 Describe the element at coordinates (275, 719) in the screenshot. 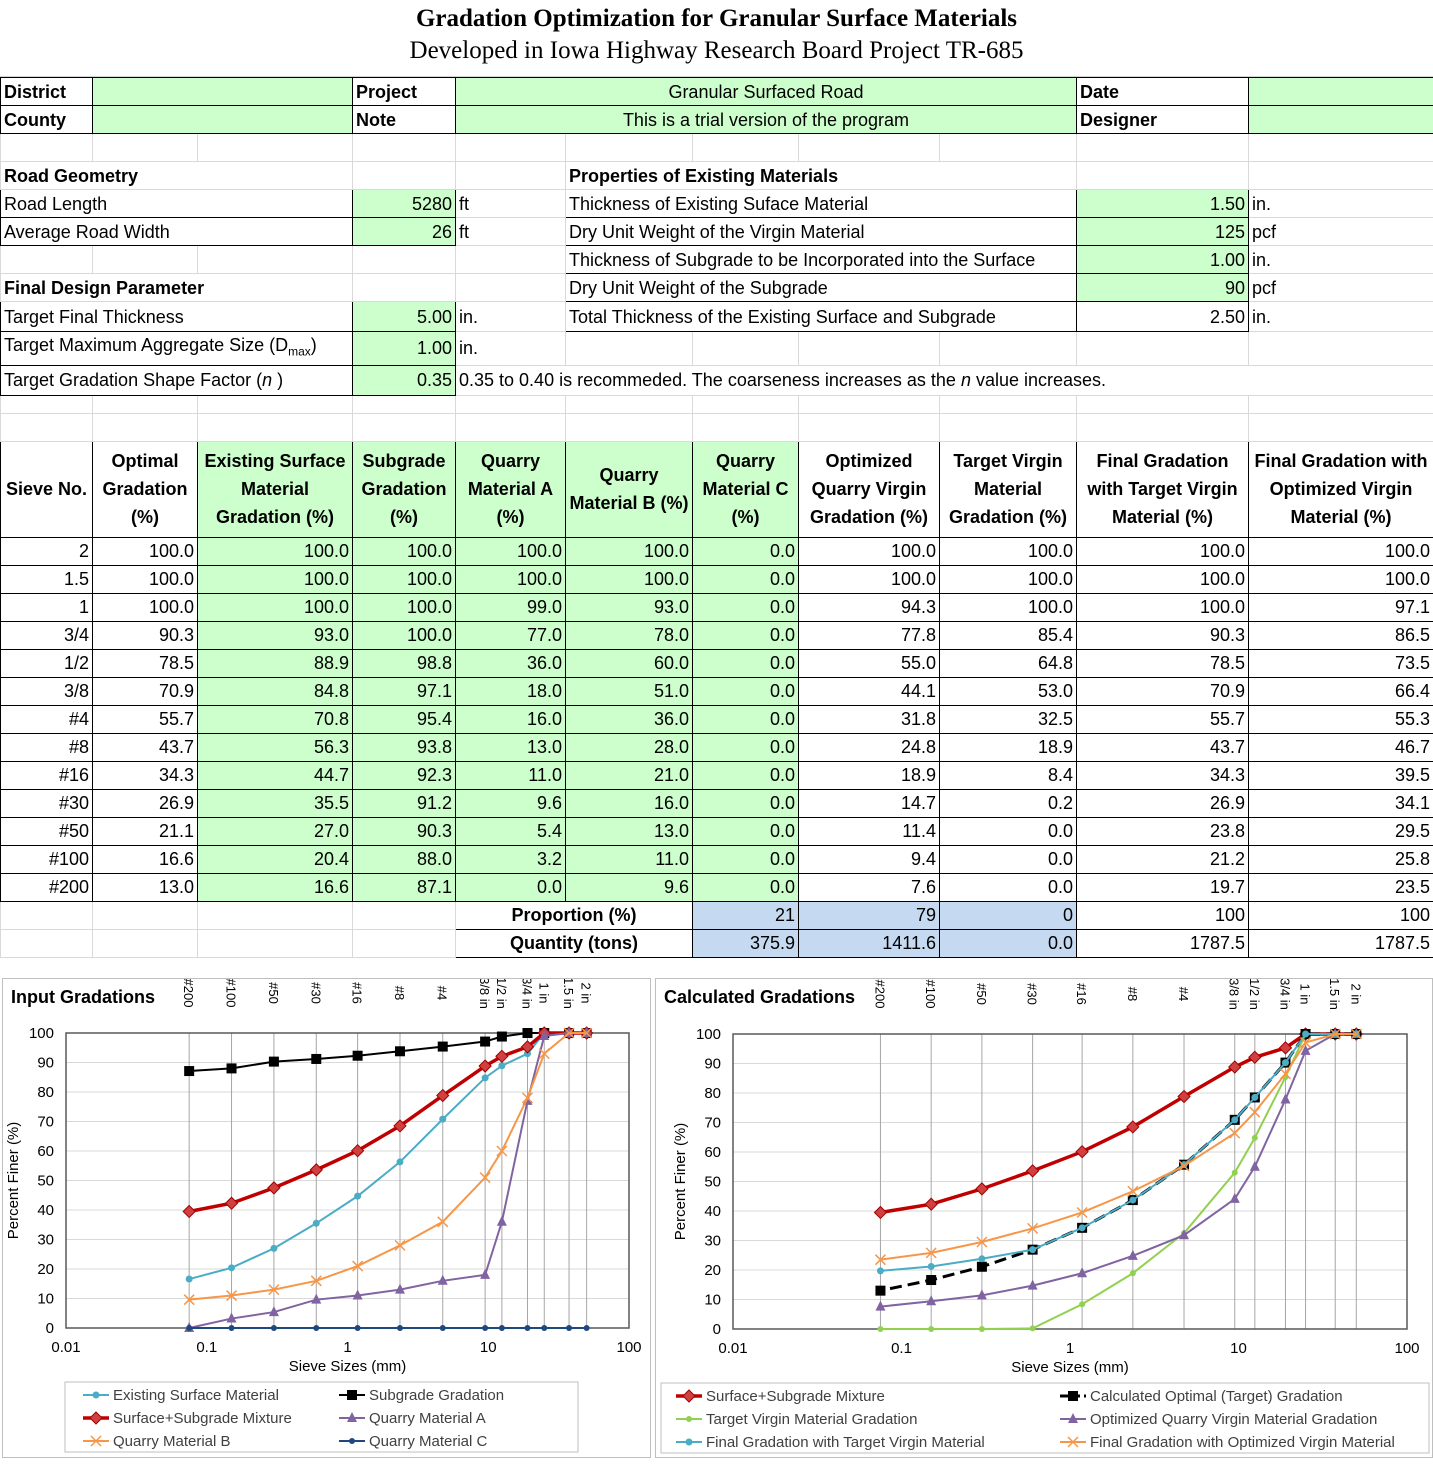

I see `value-cell: 70.8` at that location.